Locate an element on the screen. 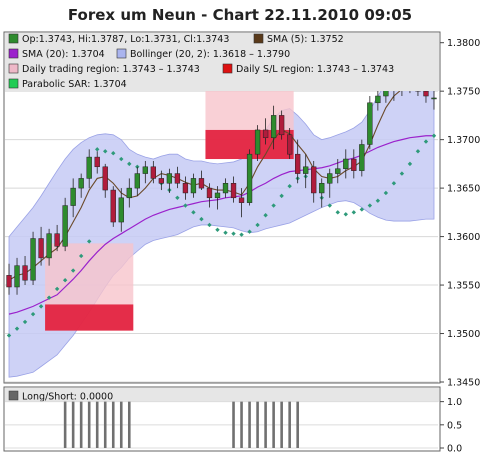 This screenshot has width=480, height=461. sub-grid is located at coordinates (221, 425).